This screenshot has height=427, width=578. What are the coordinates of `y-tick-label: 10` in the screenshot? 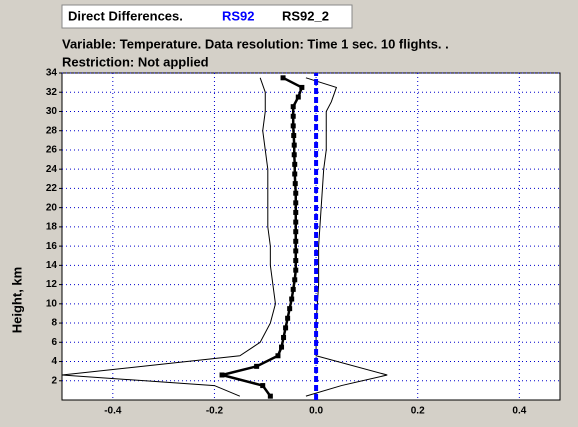 It's located at (52, 303).